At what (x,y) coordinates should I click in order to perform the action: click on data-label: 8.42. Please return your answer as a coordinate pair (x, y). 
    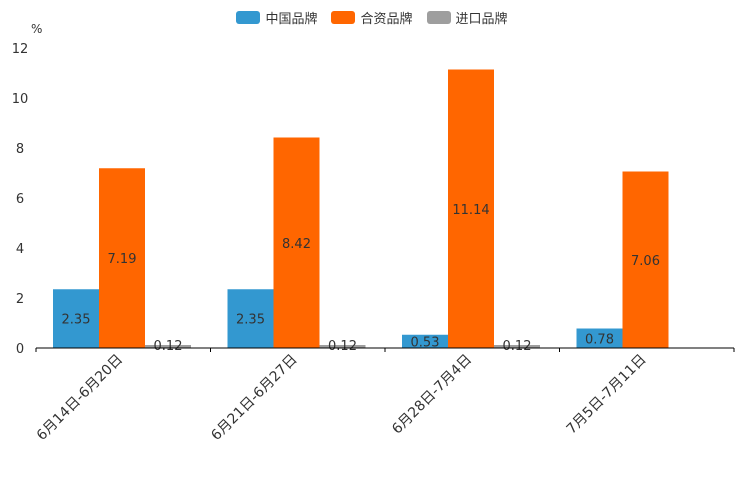
    Looking at the image, I should click on (296, 244).